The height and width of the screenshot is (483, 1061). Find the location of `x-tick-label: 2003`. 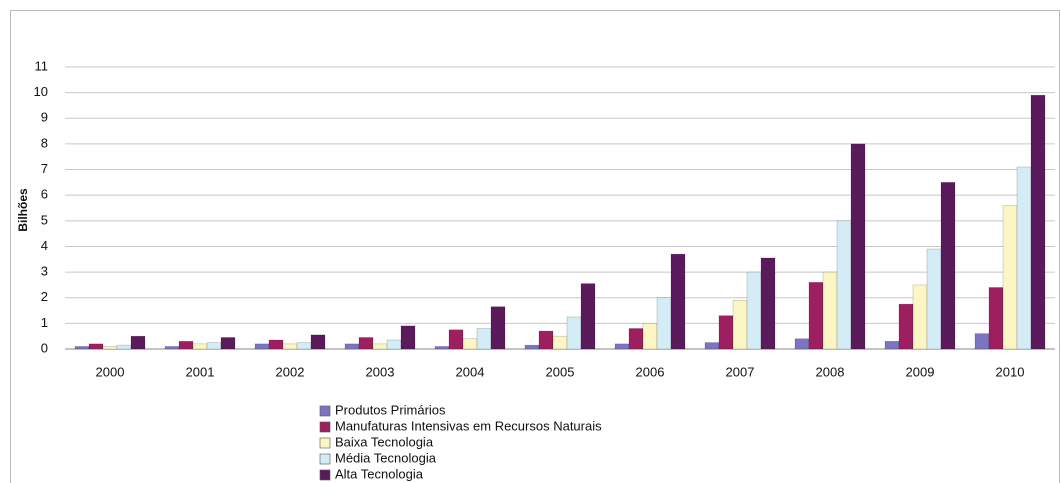

x-tick-label: 2003 is located at coordinates (380, 371).